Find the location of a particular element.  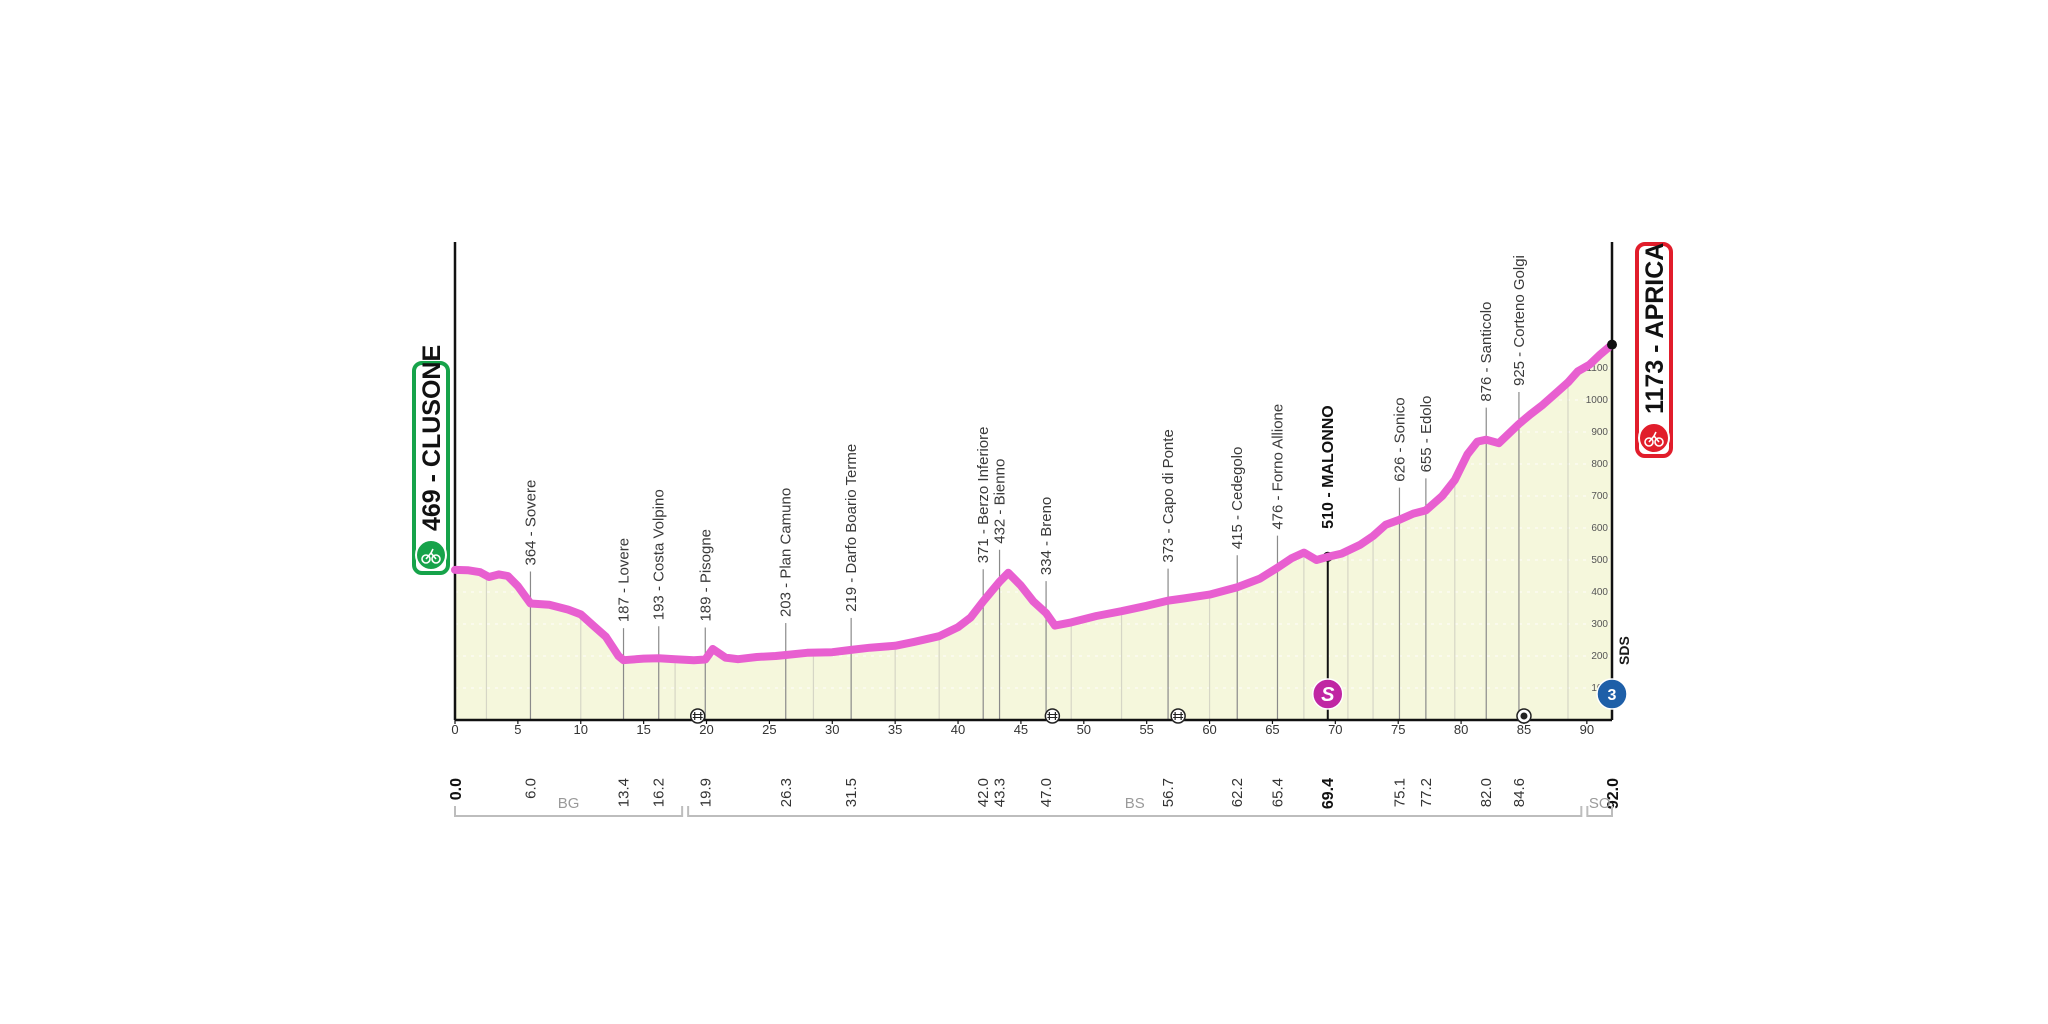

waypoint-label: 415 - Cedegolo is located at coordinates (1237, 498).